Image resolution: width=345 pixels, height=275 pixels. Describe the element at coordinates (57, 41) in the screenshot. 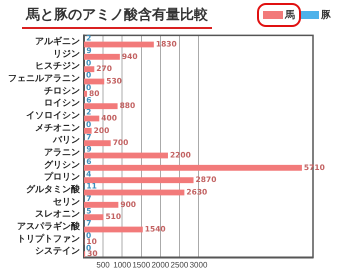

I see `y-tick-label: アルギニン` at that location.